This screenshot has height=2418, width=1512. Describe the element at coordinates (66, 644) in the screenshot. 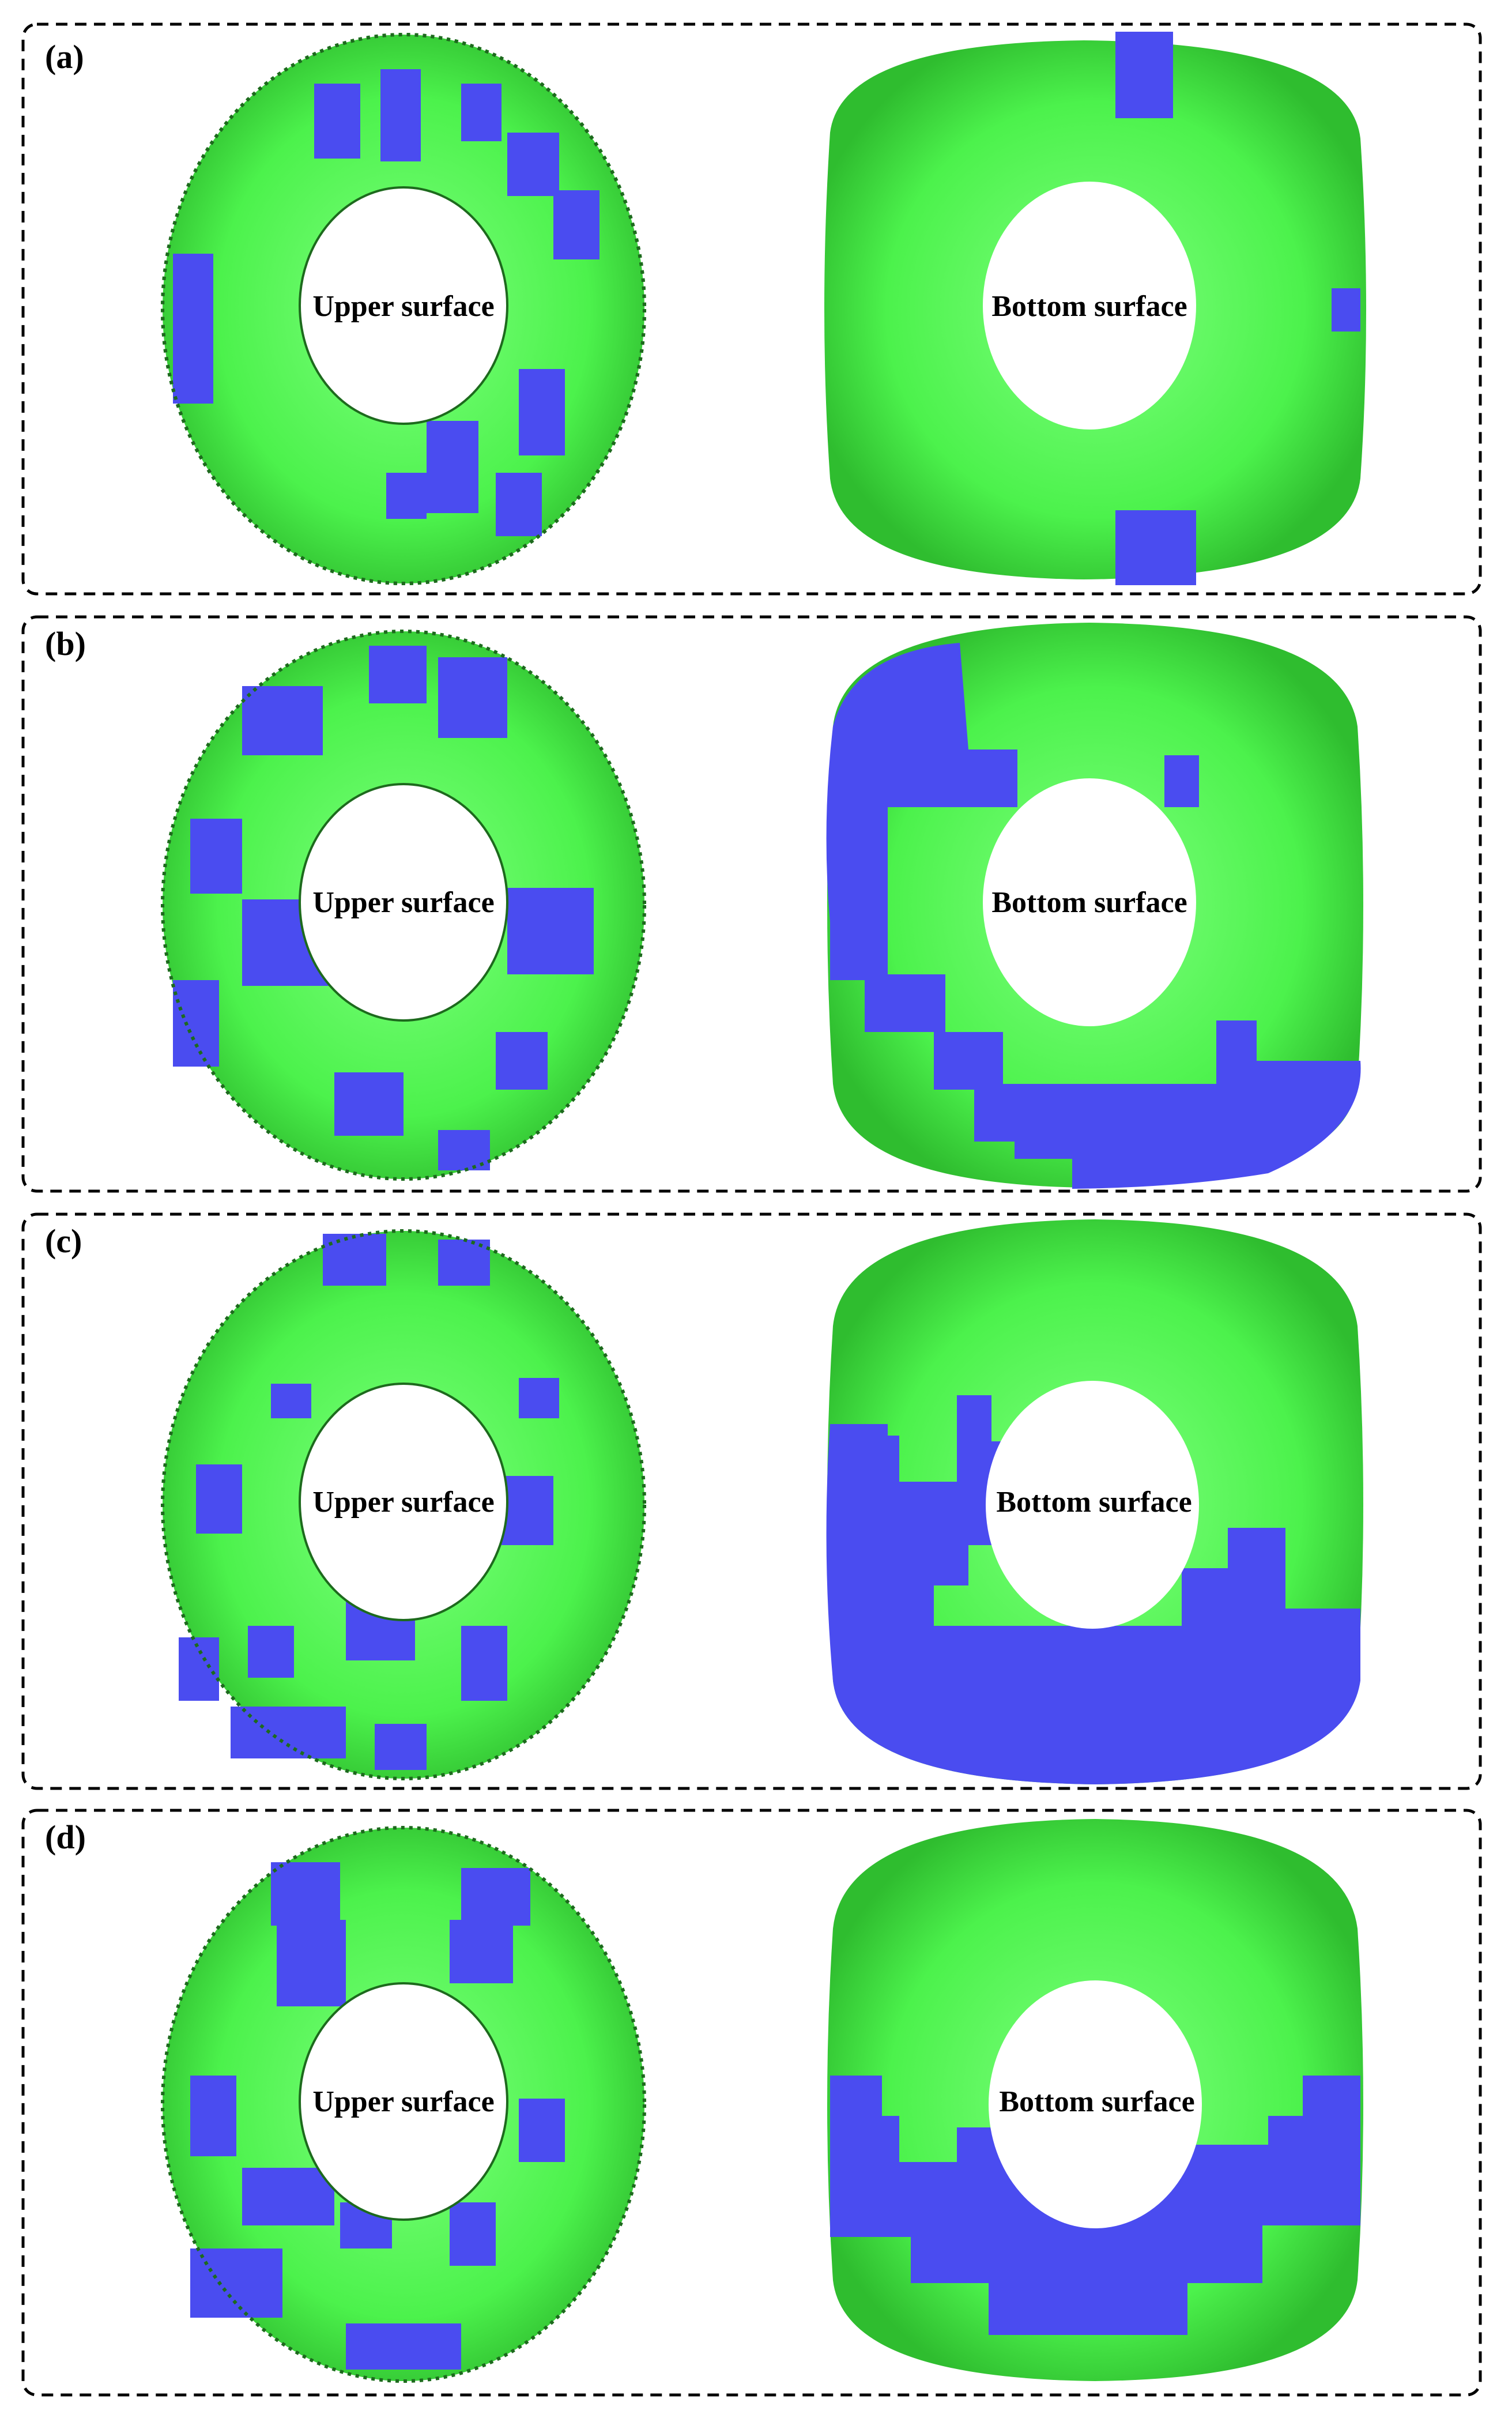

I see `panel-label: (b)` at that location.